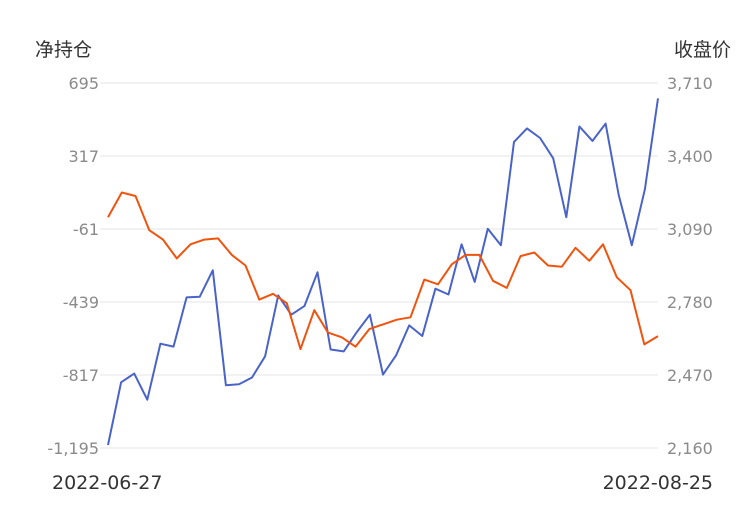 Image resolution: width=750 pixels, height=510 pixels. Describe the element at coordinates (83, 83) in the screenshot. I see `left-tick-label: 695` at that location.